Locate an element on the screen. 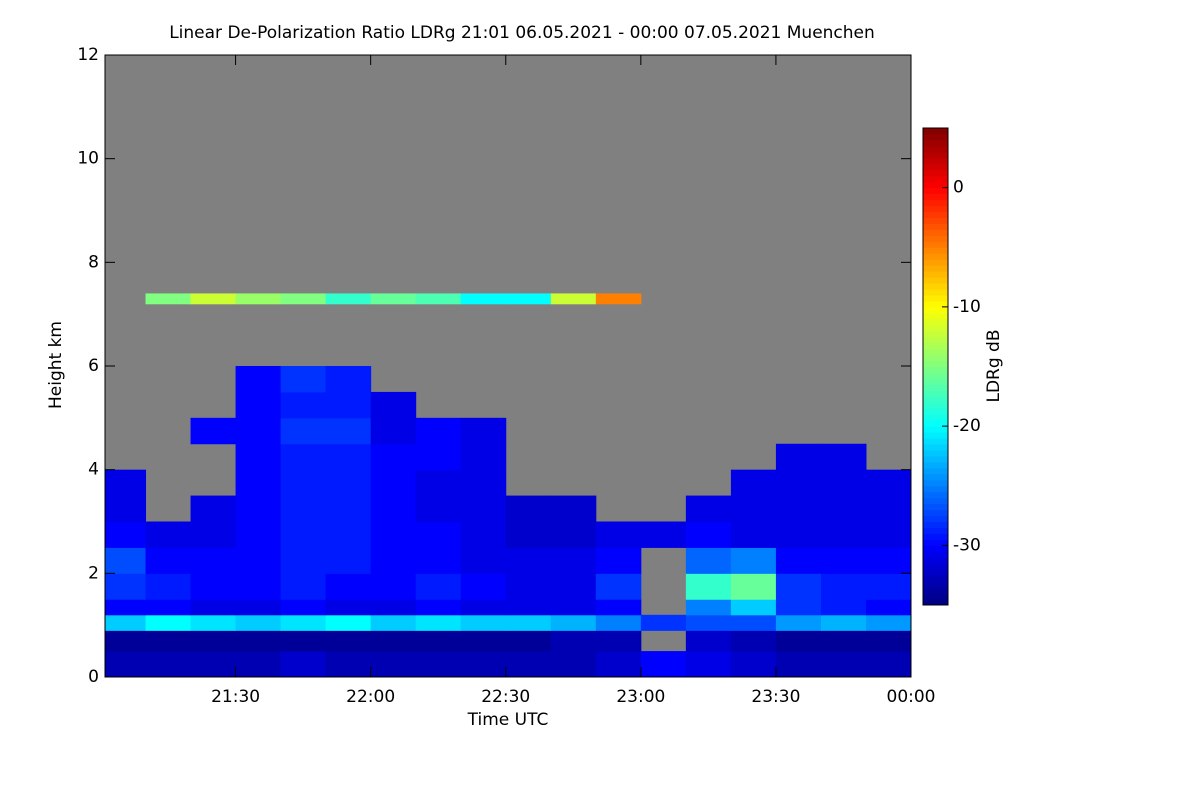  y-tick-label: 4 is located at coordinates (93, 470).